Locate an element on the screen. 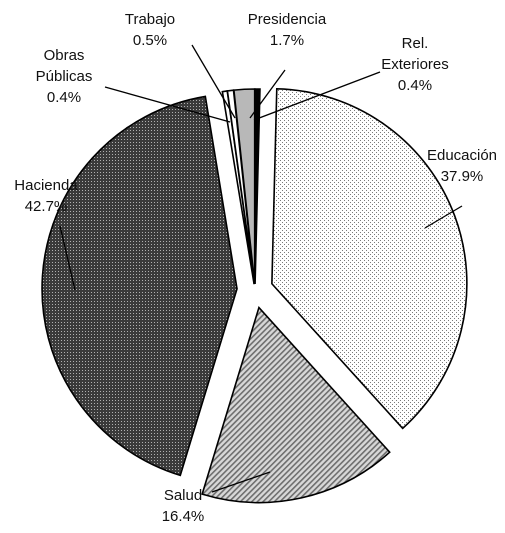  slice-label-presidencia: Presidencia 1.7% is located at coordinates (287, 30).